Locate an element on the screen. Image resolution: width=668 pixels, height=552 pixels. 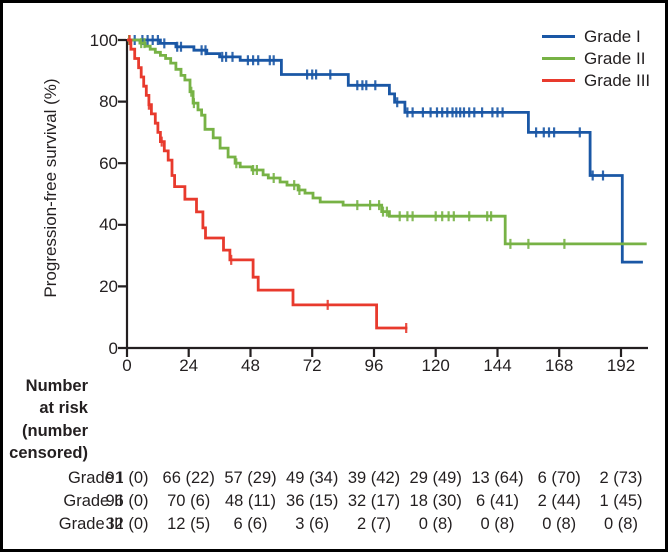
y-tick-label: 0 is located at coordinates (113, 348).